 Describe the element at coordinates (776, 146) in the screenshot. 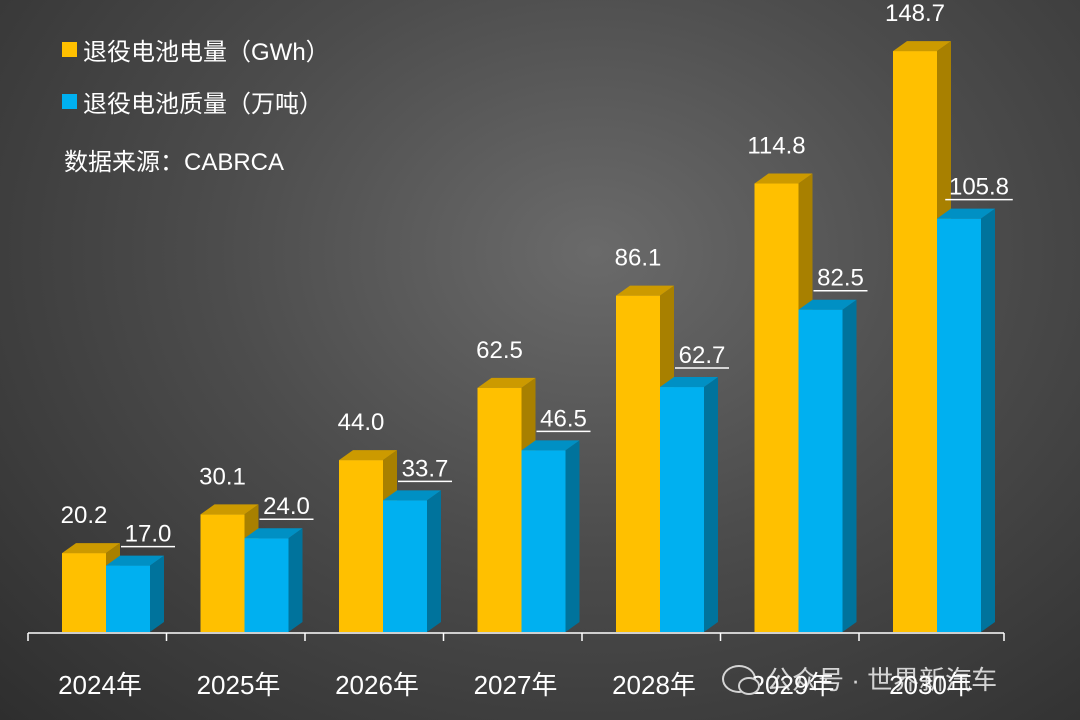

I see `data-label-energy: 114.8` at that location.